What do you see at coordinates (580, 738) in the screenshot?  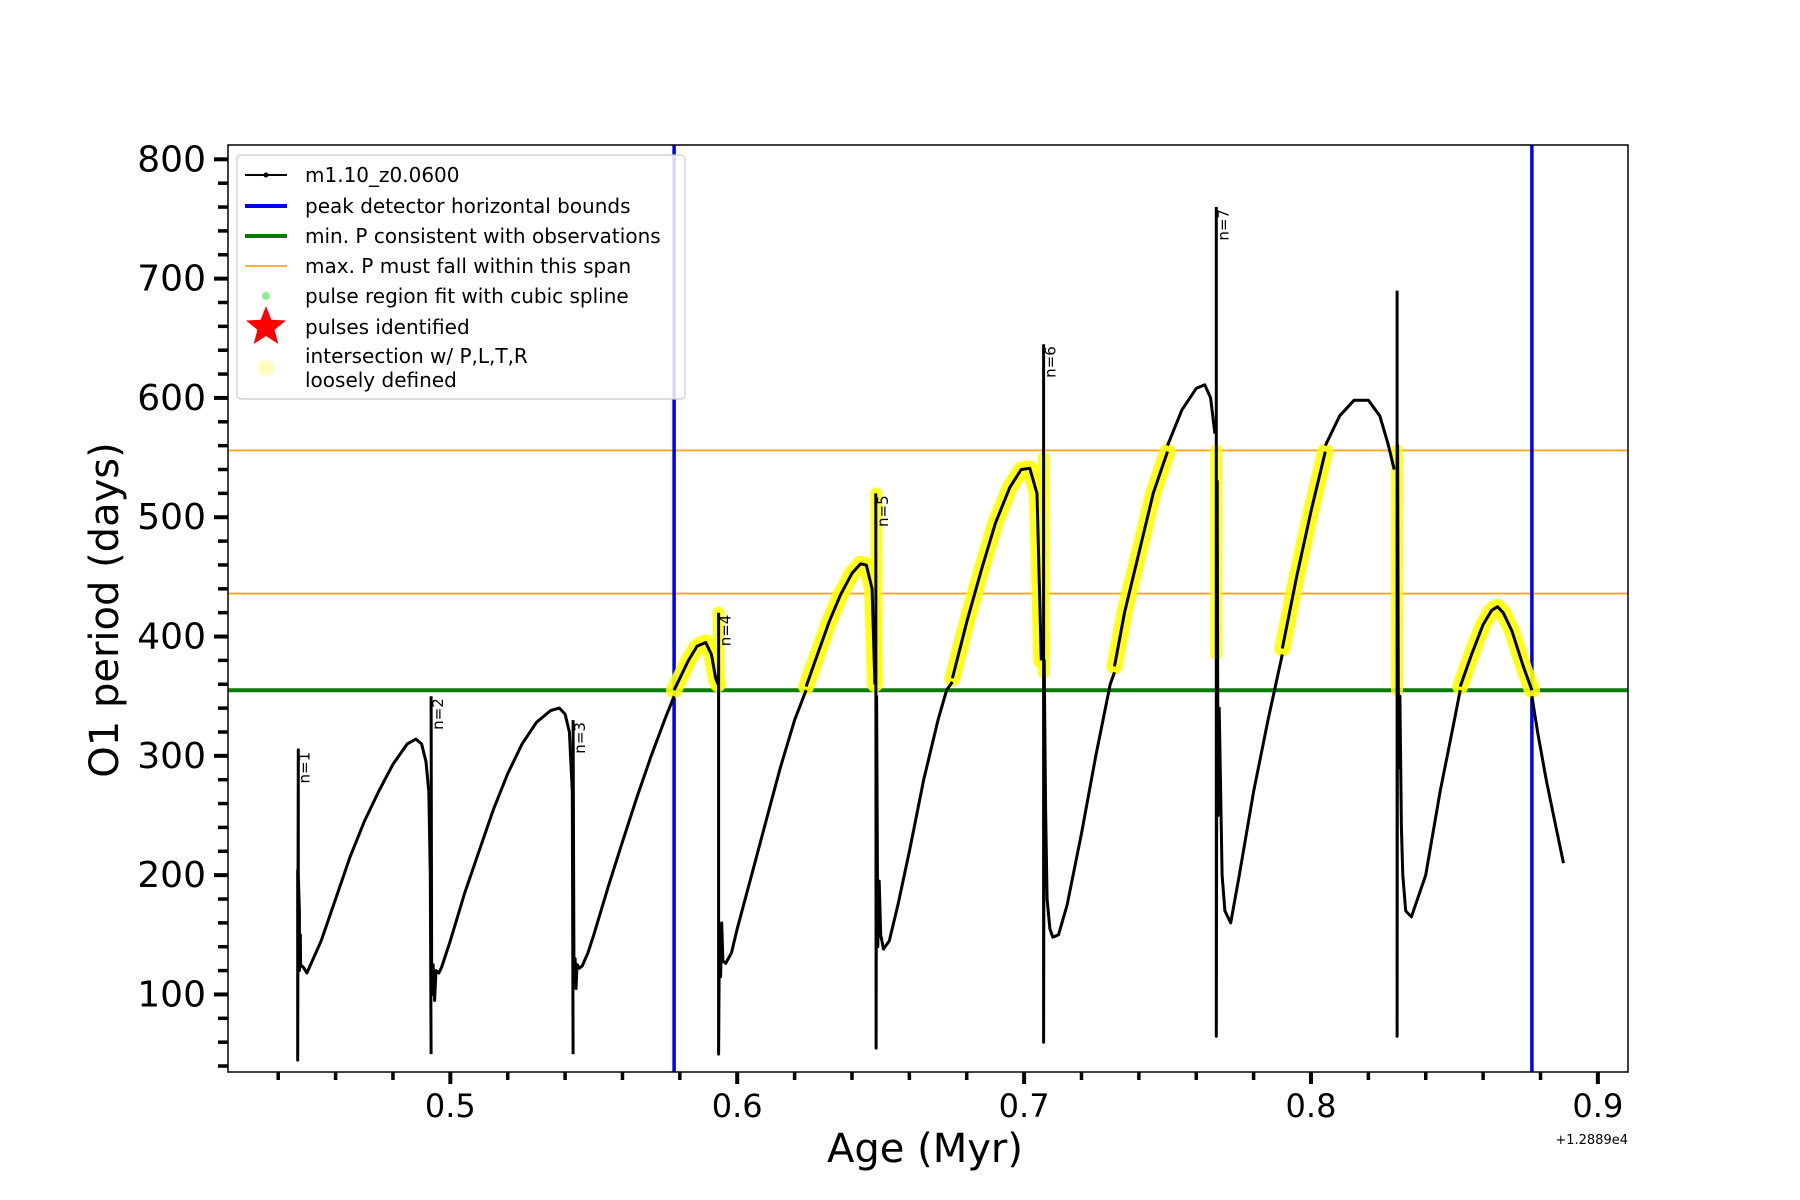 I see `pulse-annotation-3: n=3` at bounding box center [580, 738].